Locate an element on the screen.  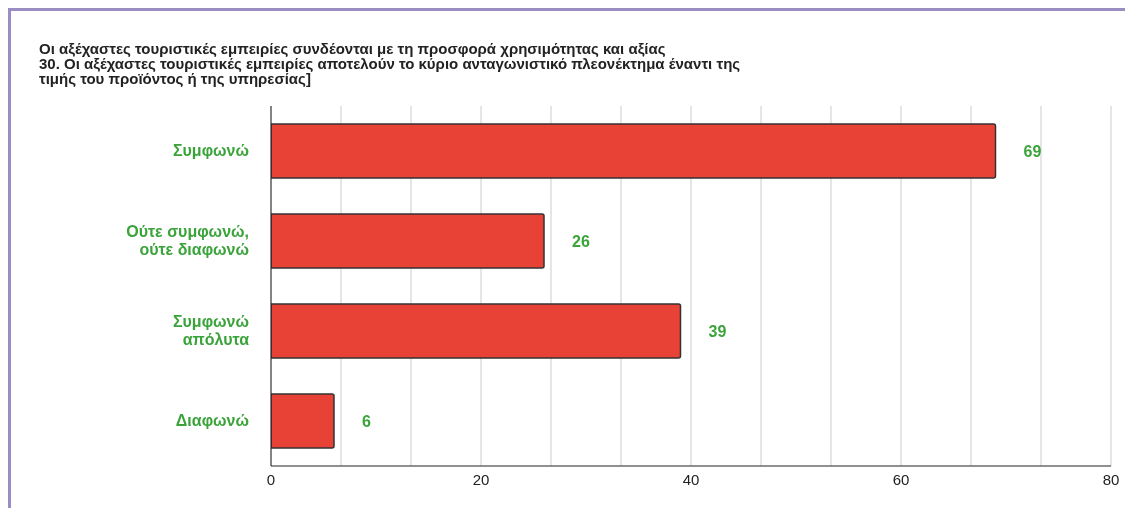
data-label: 6 is located at coordinates (366, 421).